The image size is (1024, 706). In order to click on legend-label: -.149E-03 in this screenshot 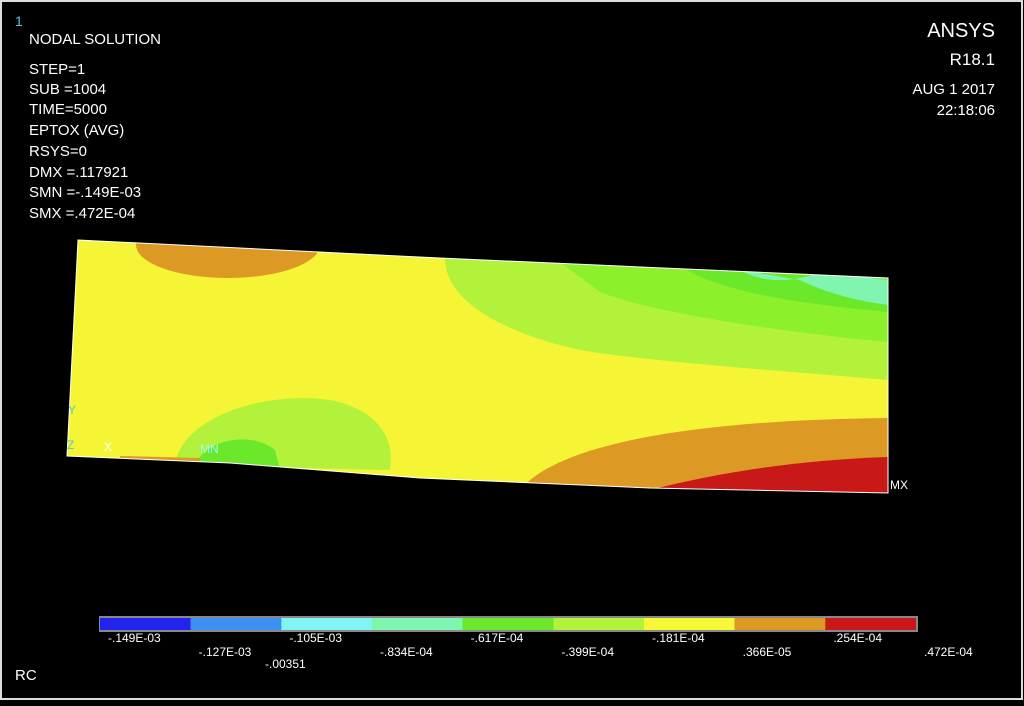, I will do `click(134, 638)`.